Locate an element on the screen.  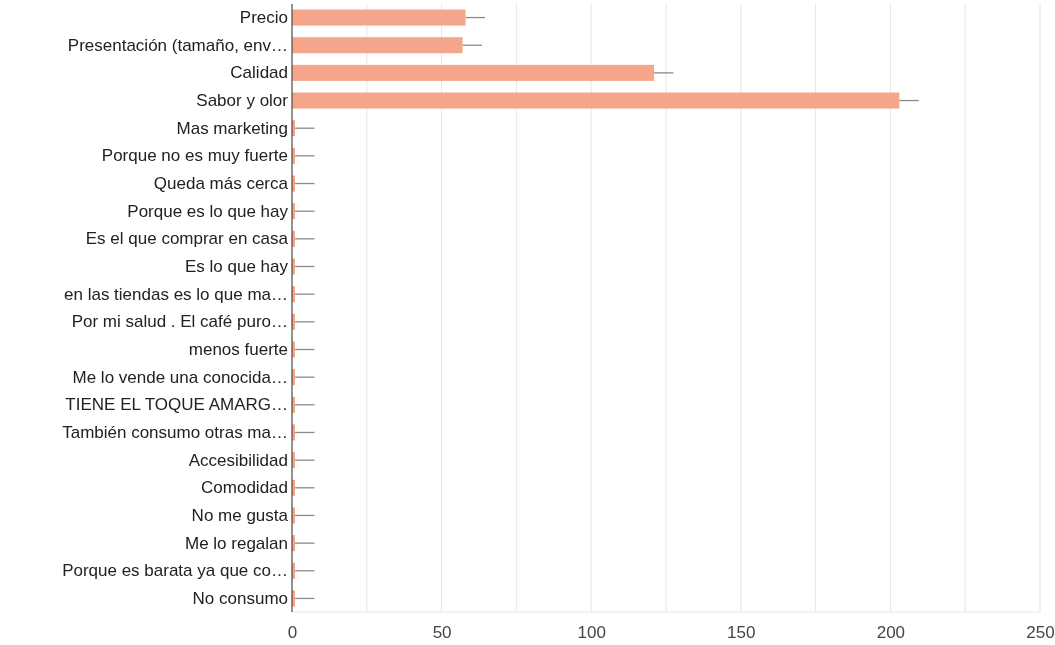
y-tick-label: Es el que comprar en casa is located at coordinates (187, 239).